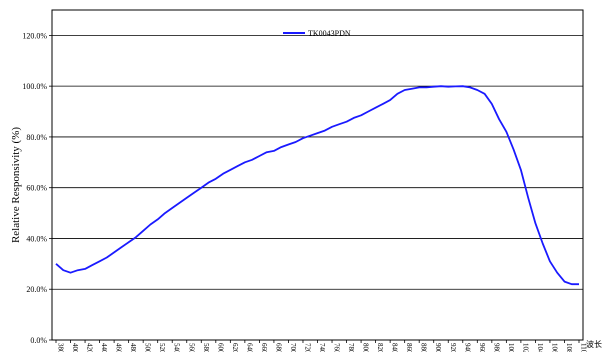 This screenshot has width=606, height=357. Describe the element at coordinates (249, 347) in the screenshot. I see `x-tick-label: 640` at that location.